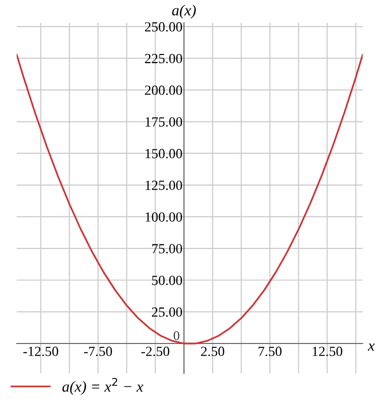  What do you see at coordinates (155, 351) in the screenshot?
I see `x-tick-label: -2.50` at bounding box center [155, 351].